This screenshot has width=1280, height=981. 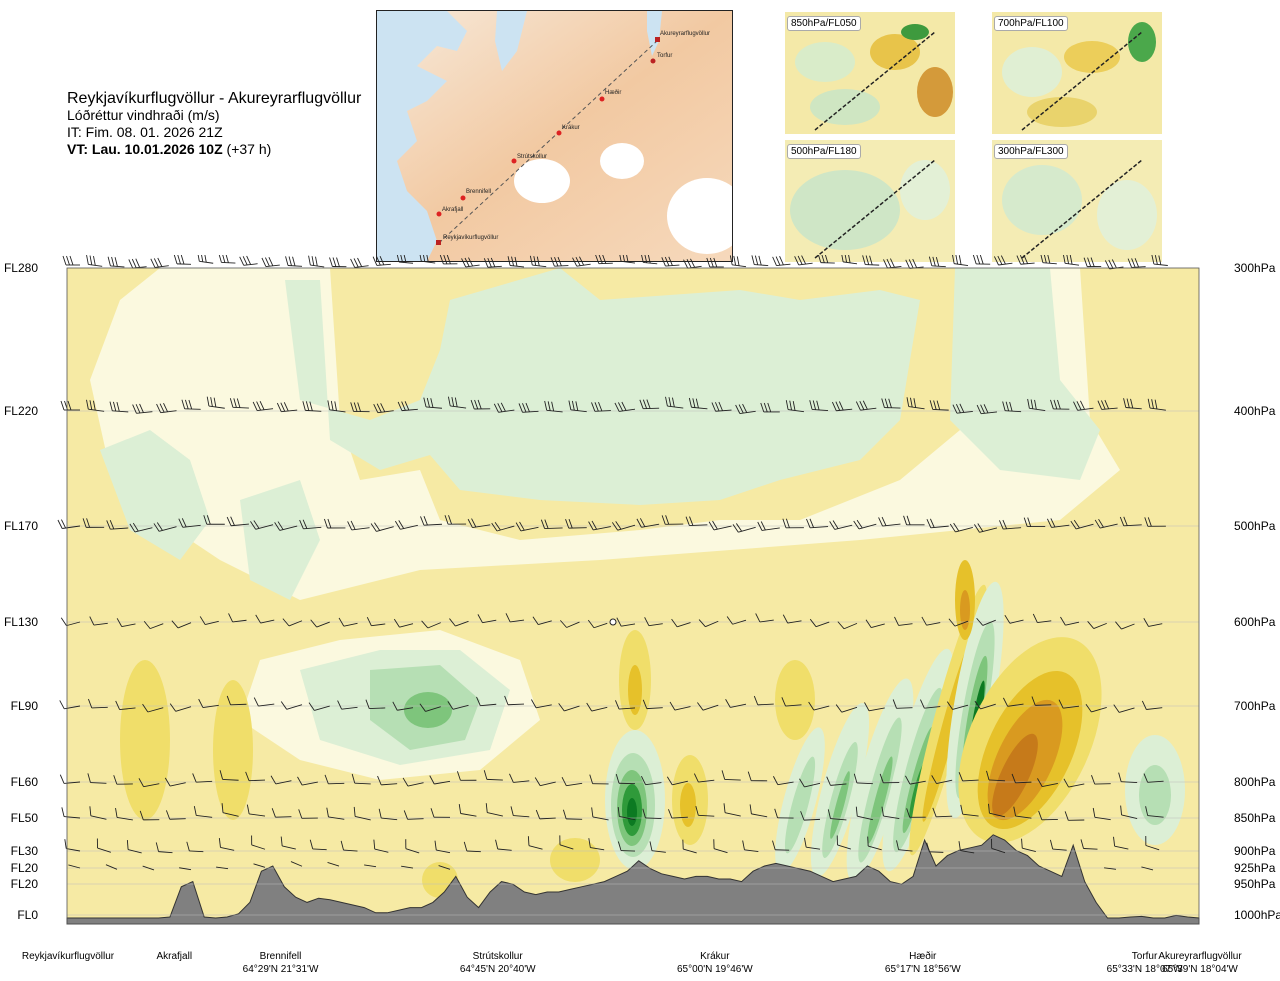 I want to click on contour-downward-e, so click(x=795, y=700).